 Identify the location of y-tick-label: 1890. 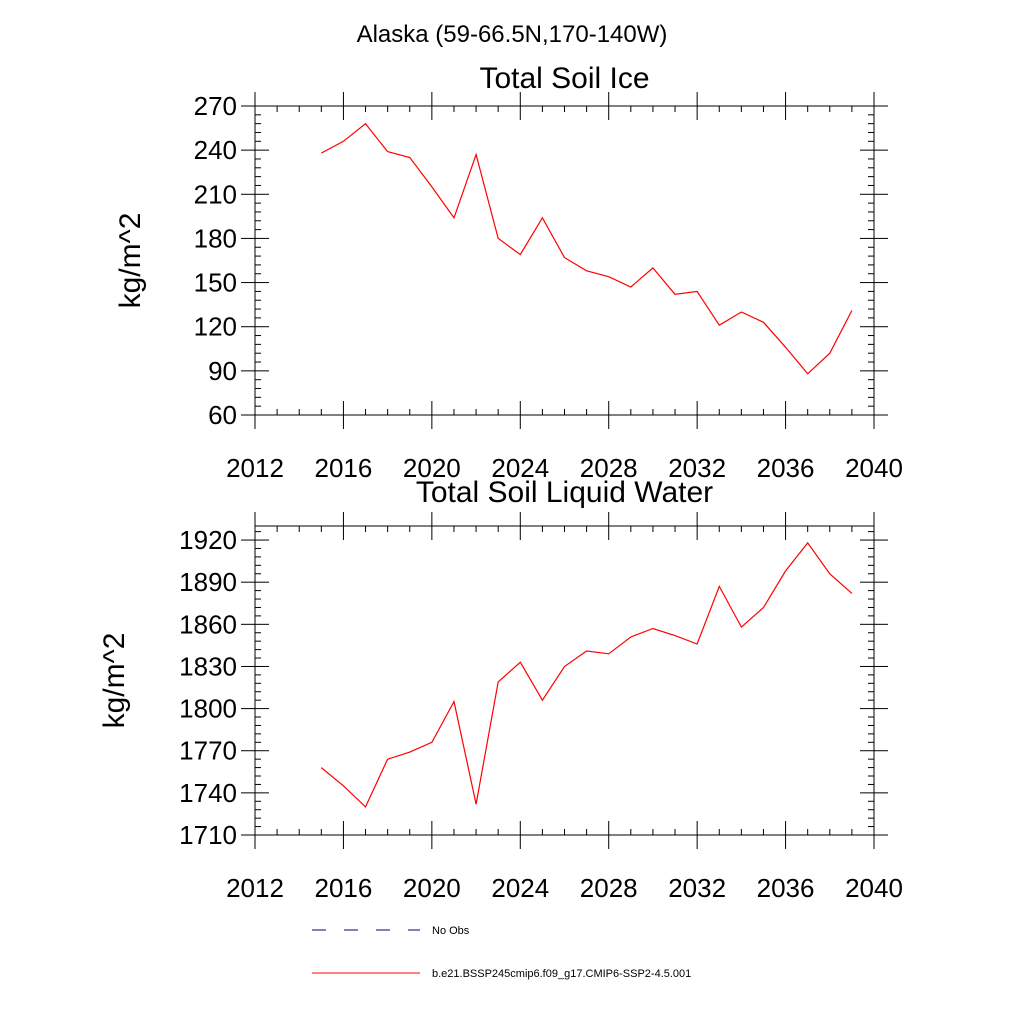
(208, 582).